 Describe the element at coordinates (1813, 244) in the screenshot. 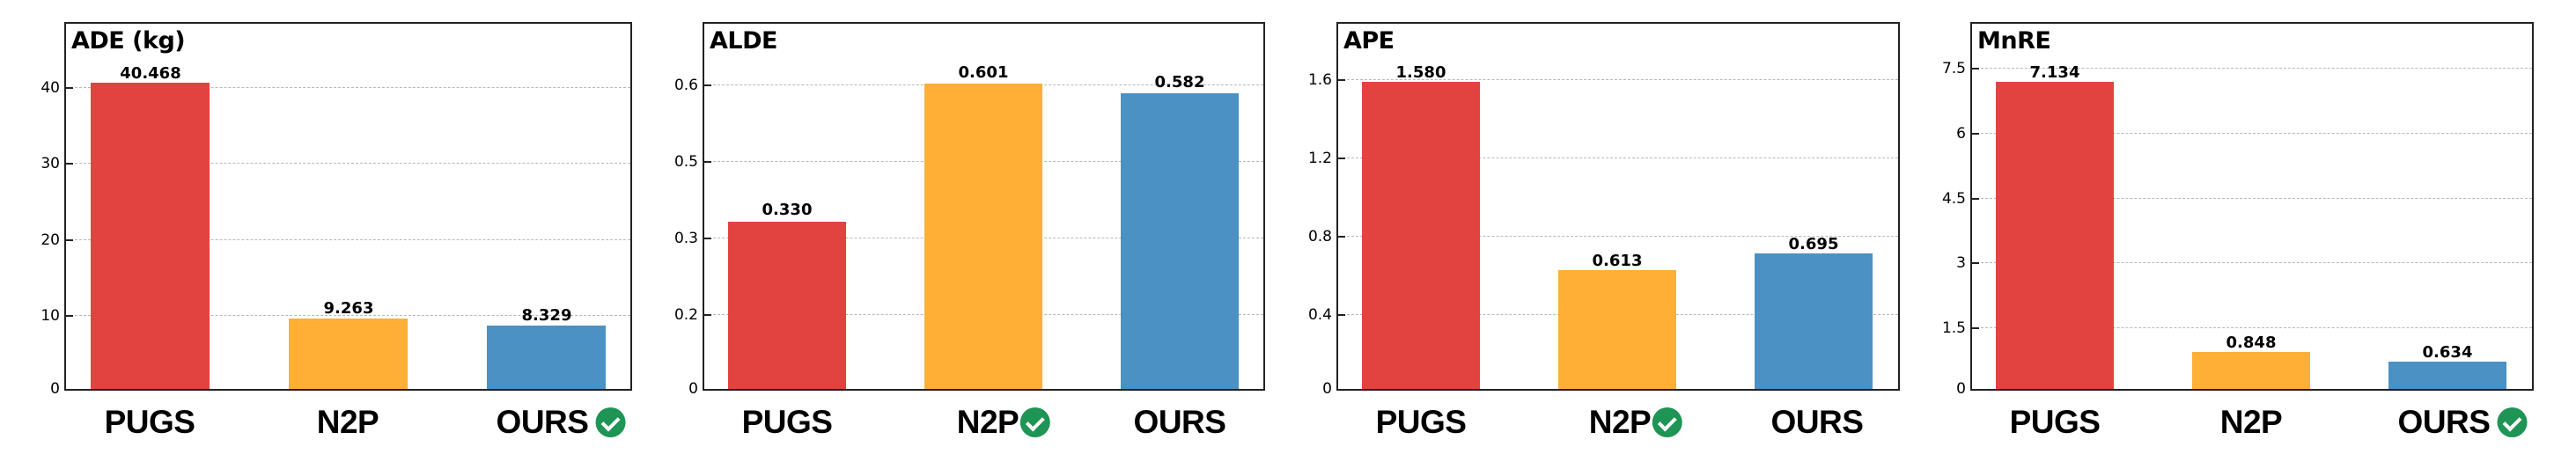

I see `value-label-ours: 0.695` at that location.